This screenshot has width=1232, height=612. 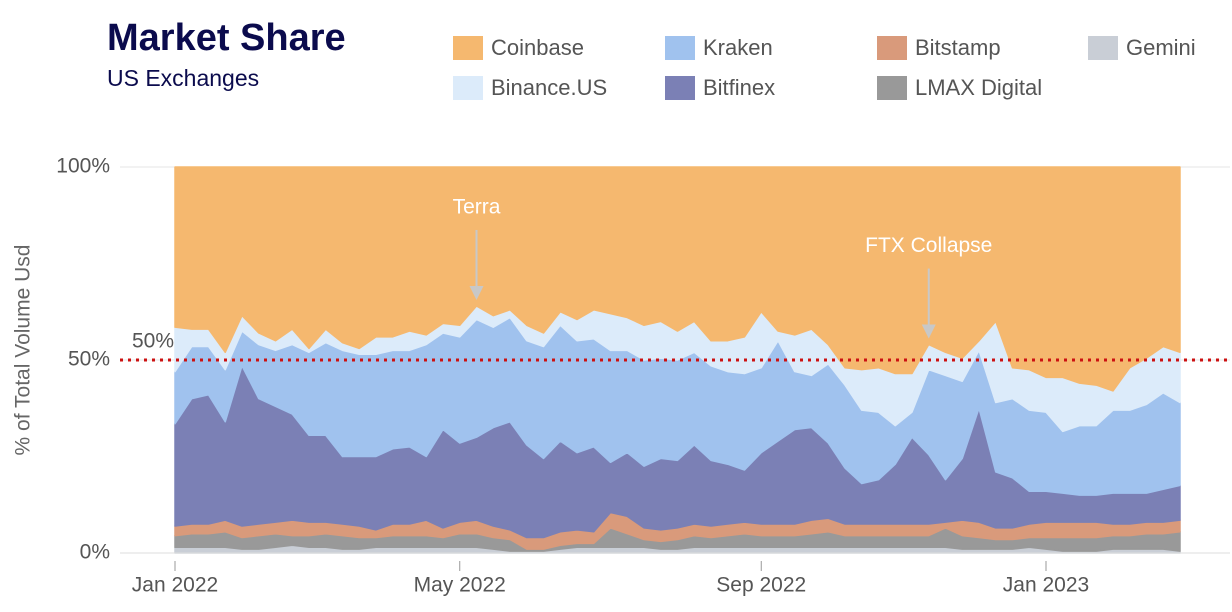 What do you see at coordinates (1046, 585) in the screenshot?
I see `x-tick-label: Jan 2023` at bounding box center [1046, 585].